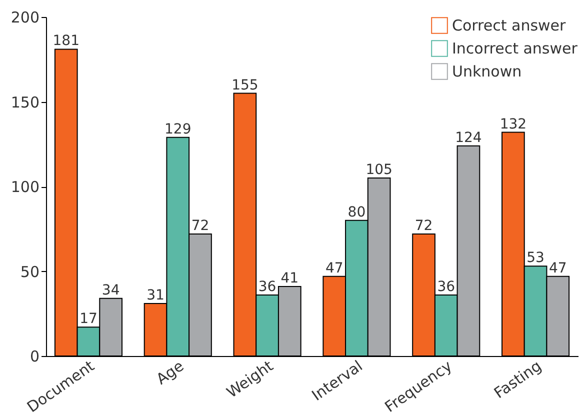 The width and height of the screenshot is (588, 420). What do you see at coordinates (66, 41) in the screenshot?
I see `data-label: 181` at bounding box center [66, 41].